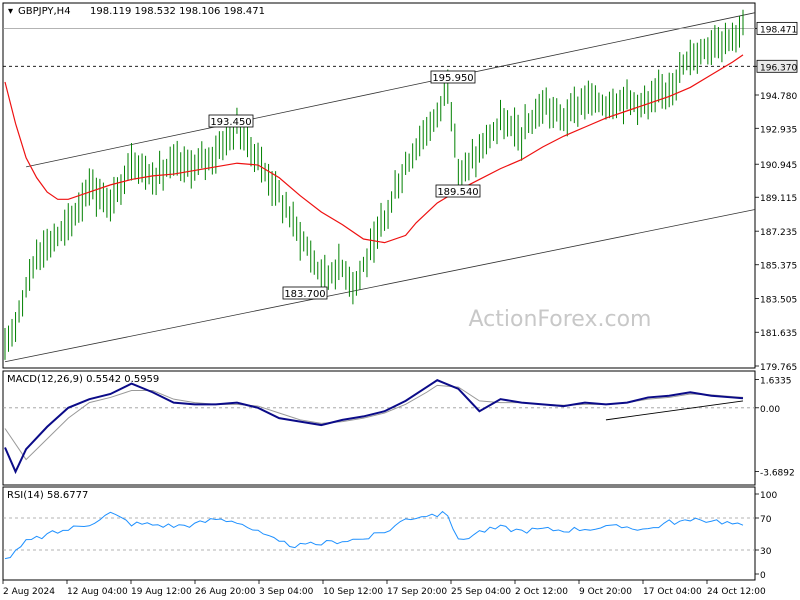  Describe the element at coordinates (736, 592) in the screenshot. I see `time-tick-label: 24 Oct 12:00` at that location.